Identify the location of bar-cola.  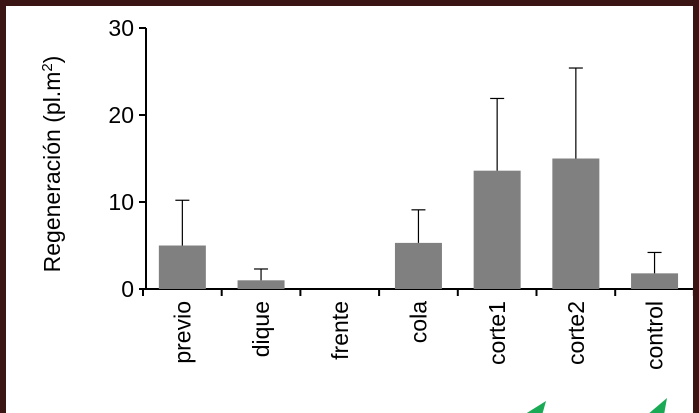
(418, 265).